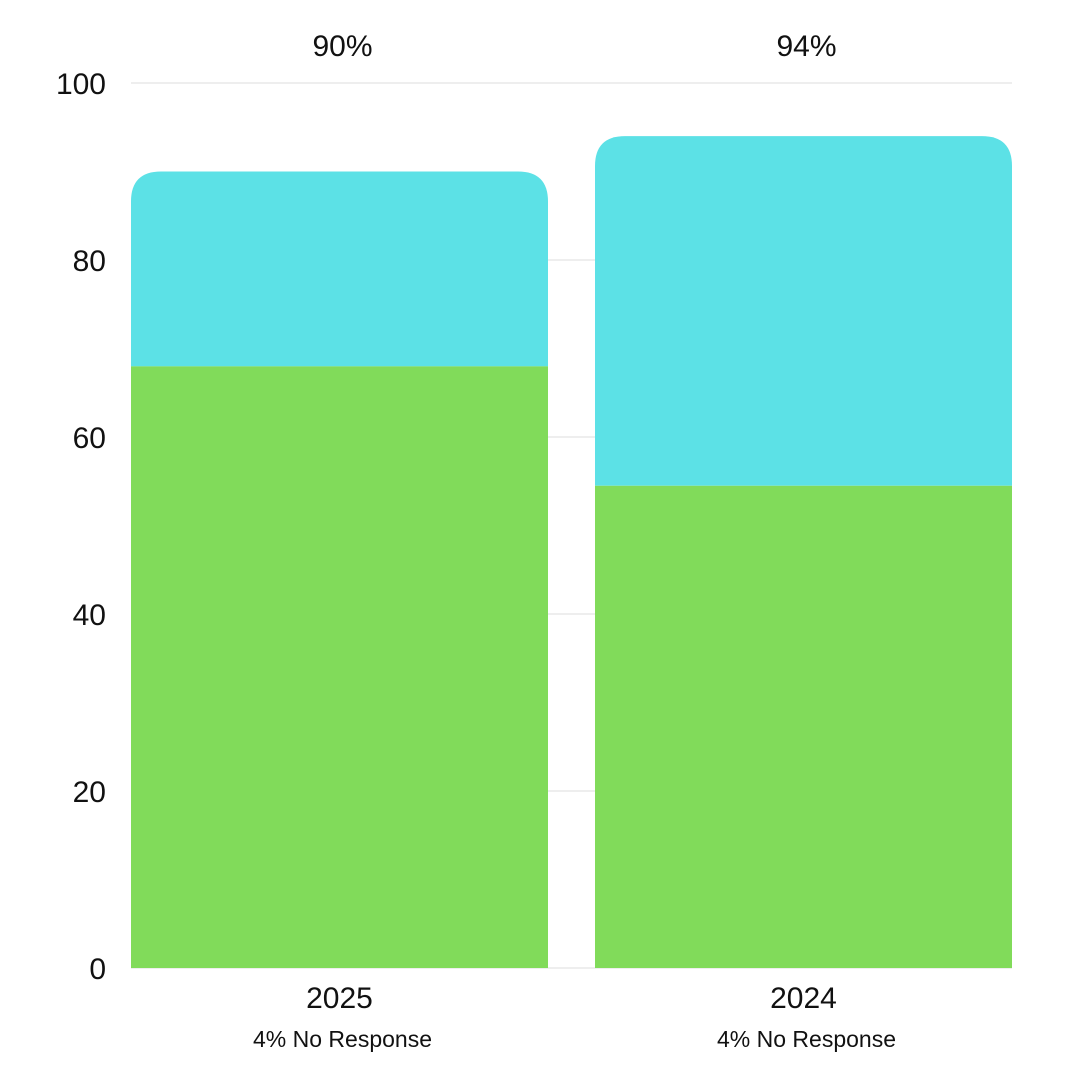 The height and width of the screenshot is (1080, 1080). What do you see at coordinates (81, 84) in the screenshot?
I see `y-tick-label-100: 100` at bounding box center [81, 84].